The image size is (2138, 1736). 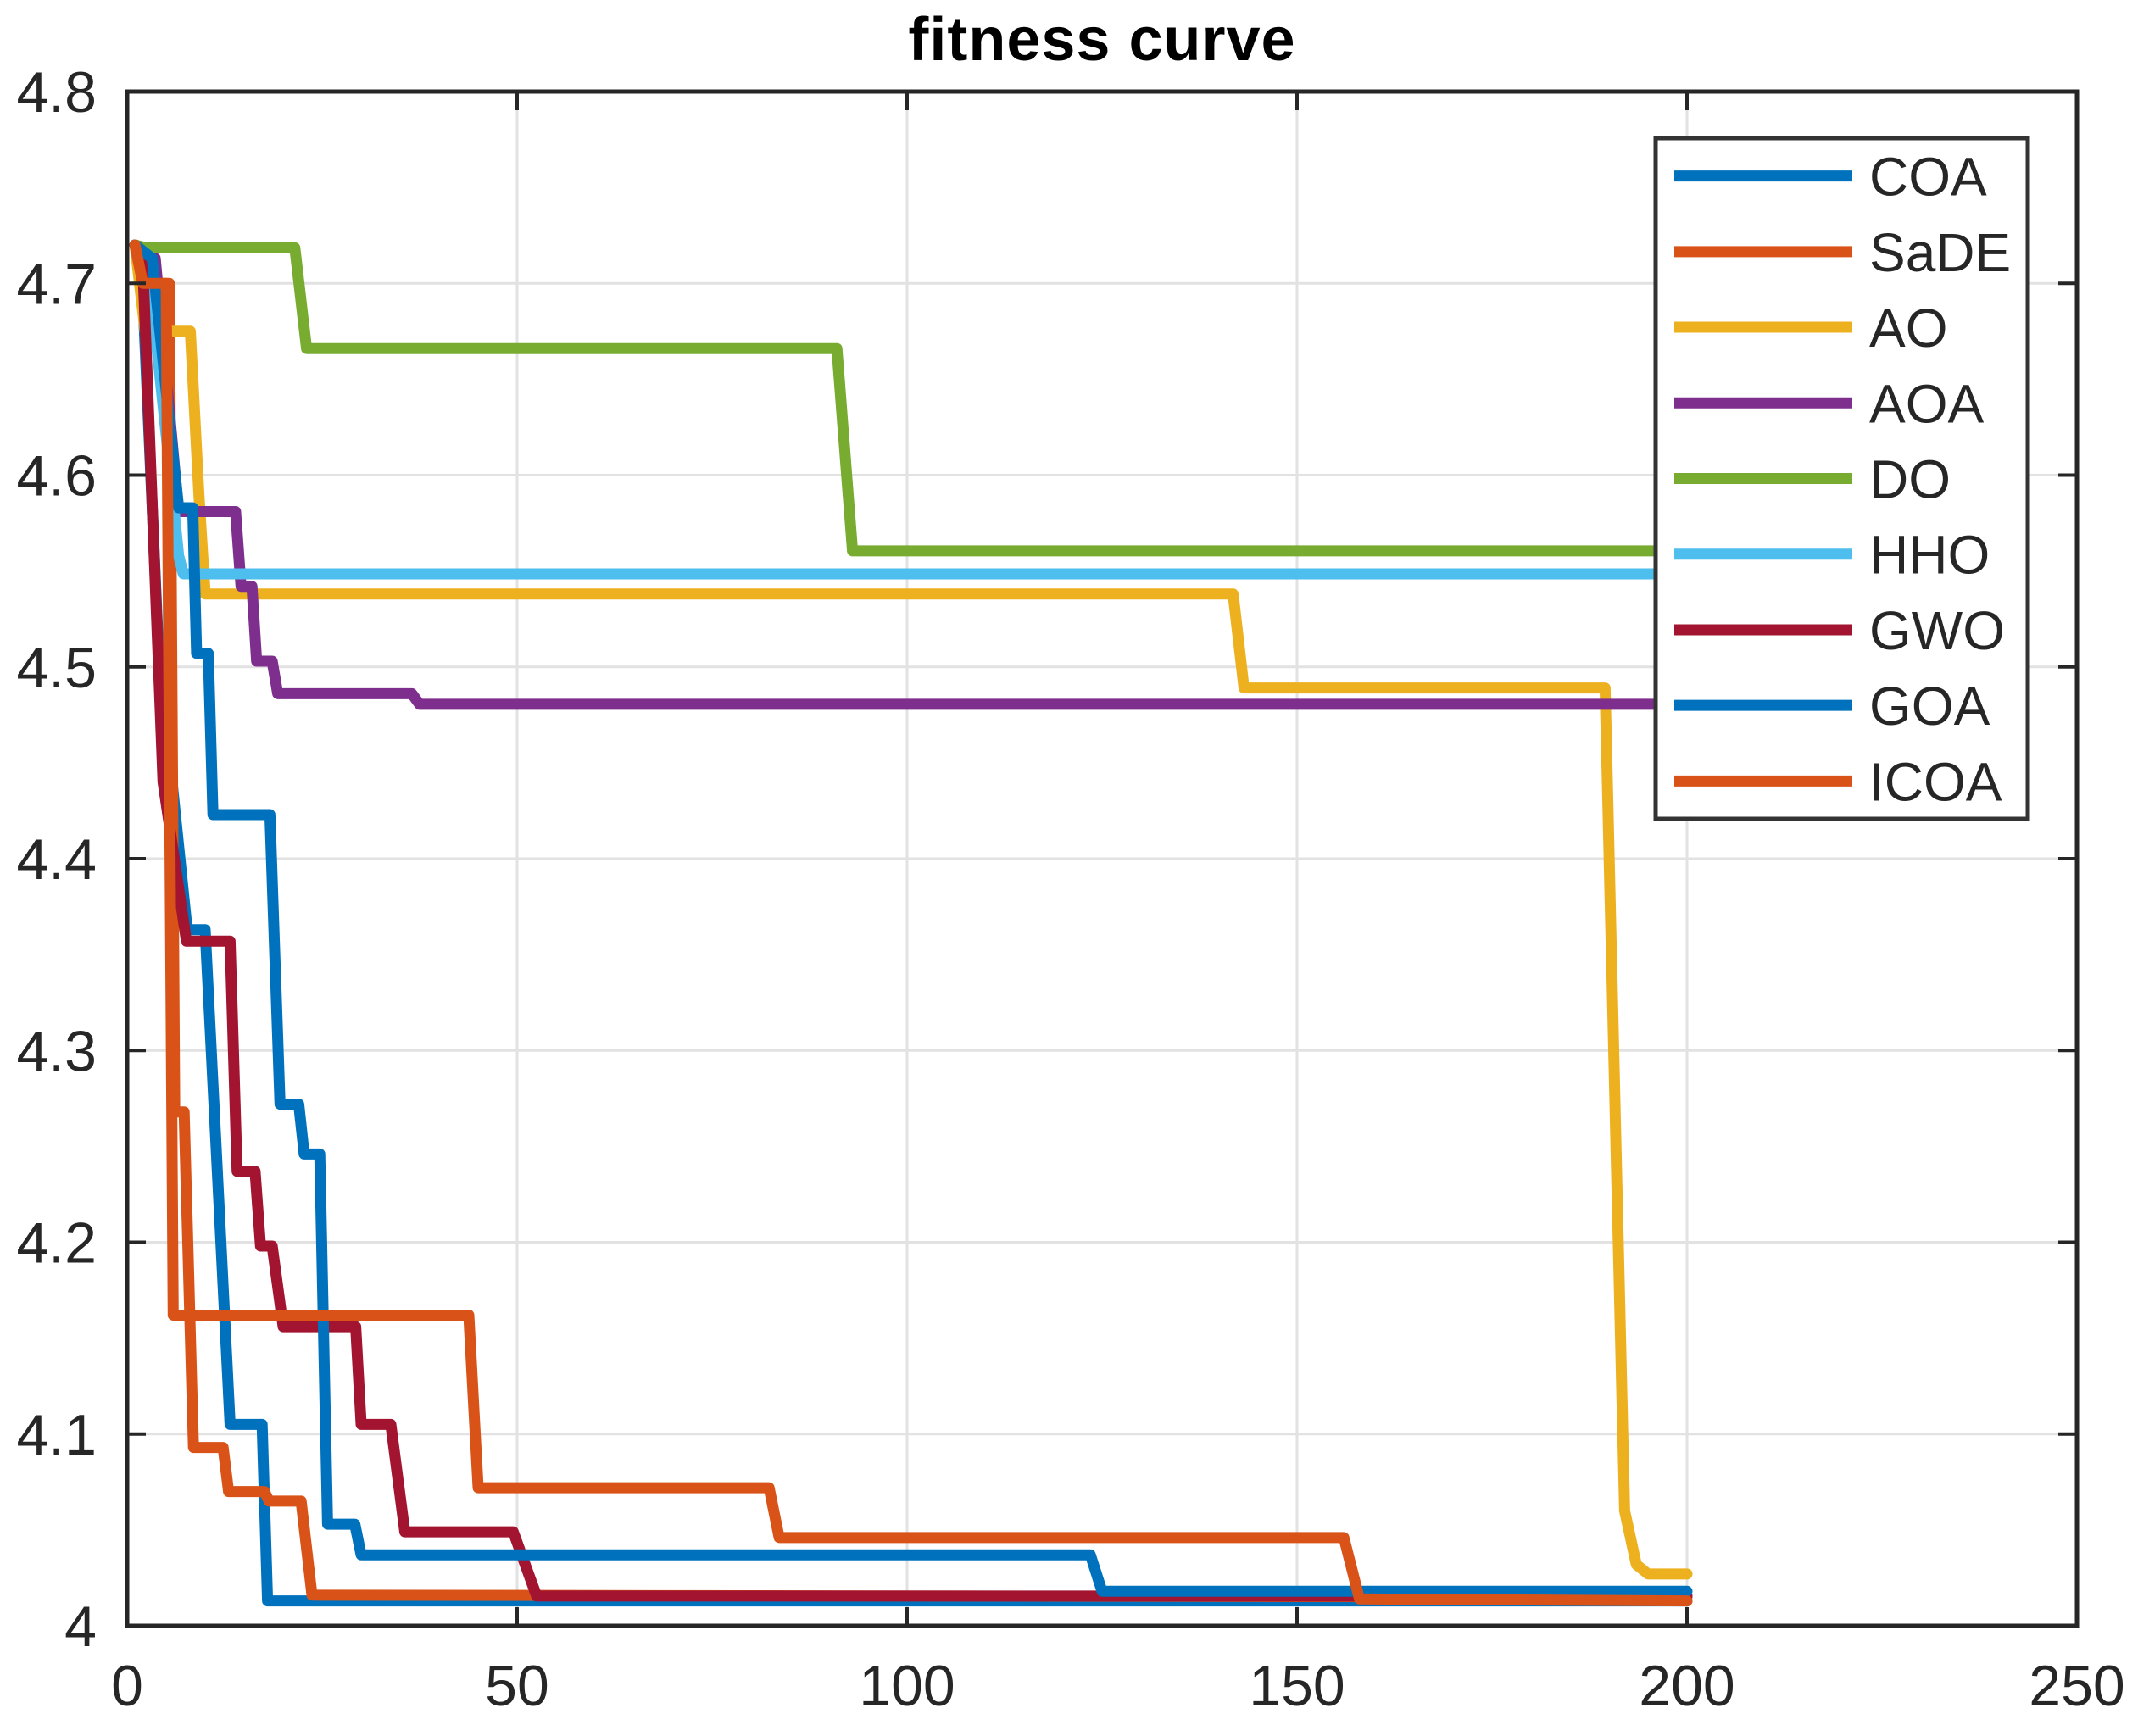 I want to click on legend-label-ICOA: ICOA, so click(x=1935, y=781).